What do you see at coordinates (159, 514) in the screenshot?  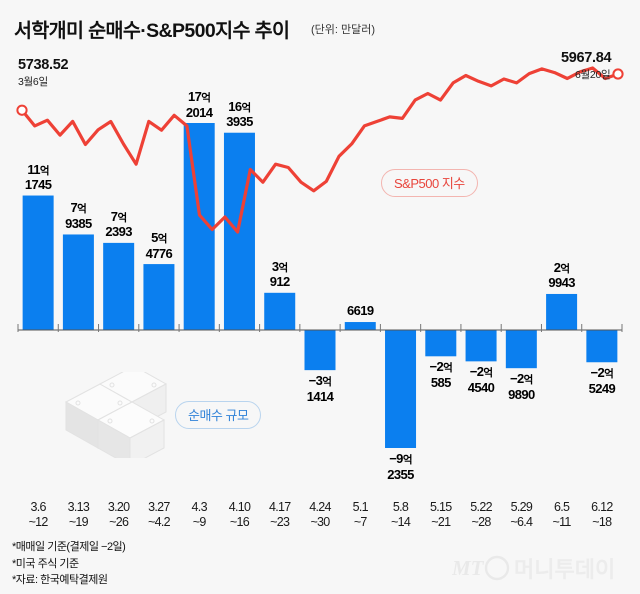 I see `x-axis-label: 3.27 ~4.2` at bounding box center [159, 514].